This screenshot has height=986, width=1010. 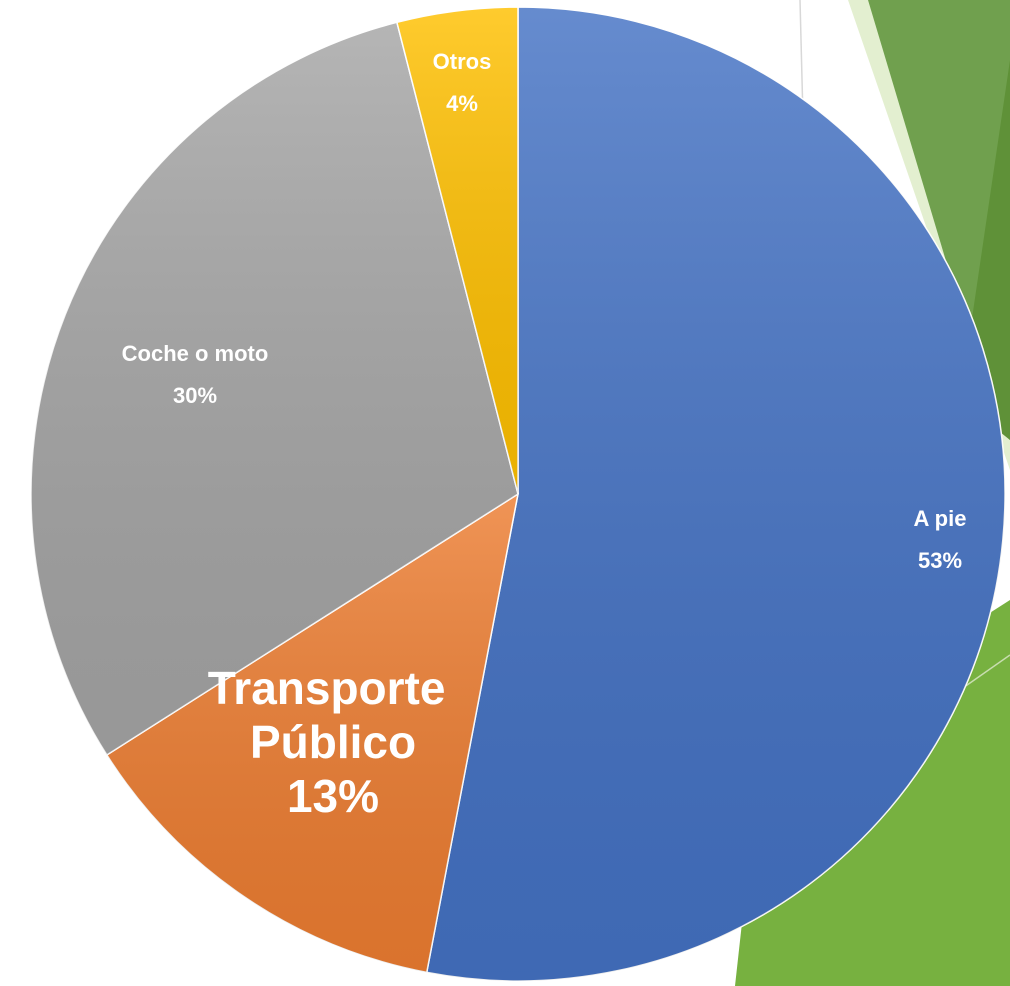 What do you see at coordinates (462, 61) in the screenshot?
I see `slice-category-label: Otros` at bounding box center [462, 61].